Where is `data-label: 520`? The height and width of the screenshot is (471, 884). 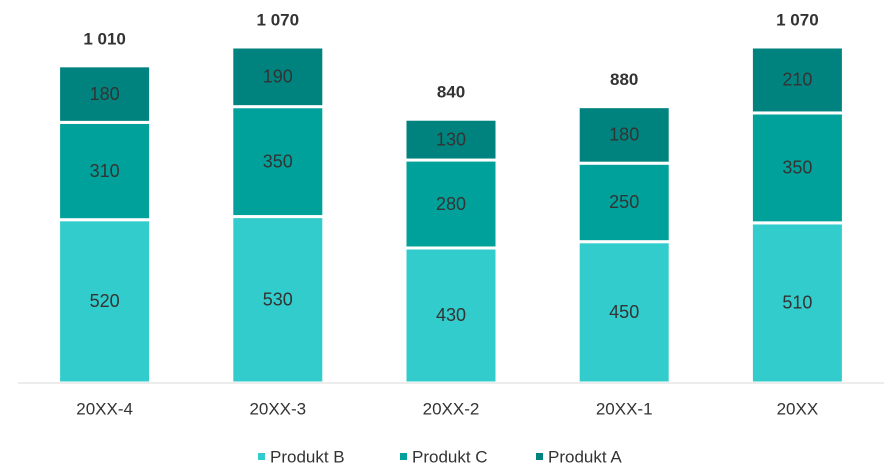
data-label: 520 is located at coordinates (105, 301).